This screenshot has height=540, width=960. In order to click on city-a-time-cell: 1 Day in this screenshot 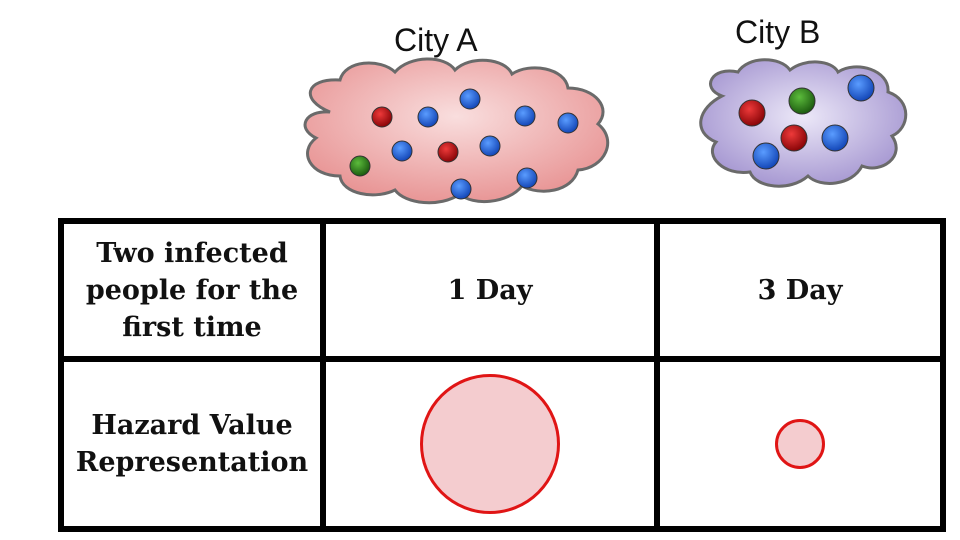, I will do `click(490, 290)`.